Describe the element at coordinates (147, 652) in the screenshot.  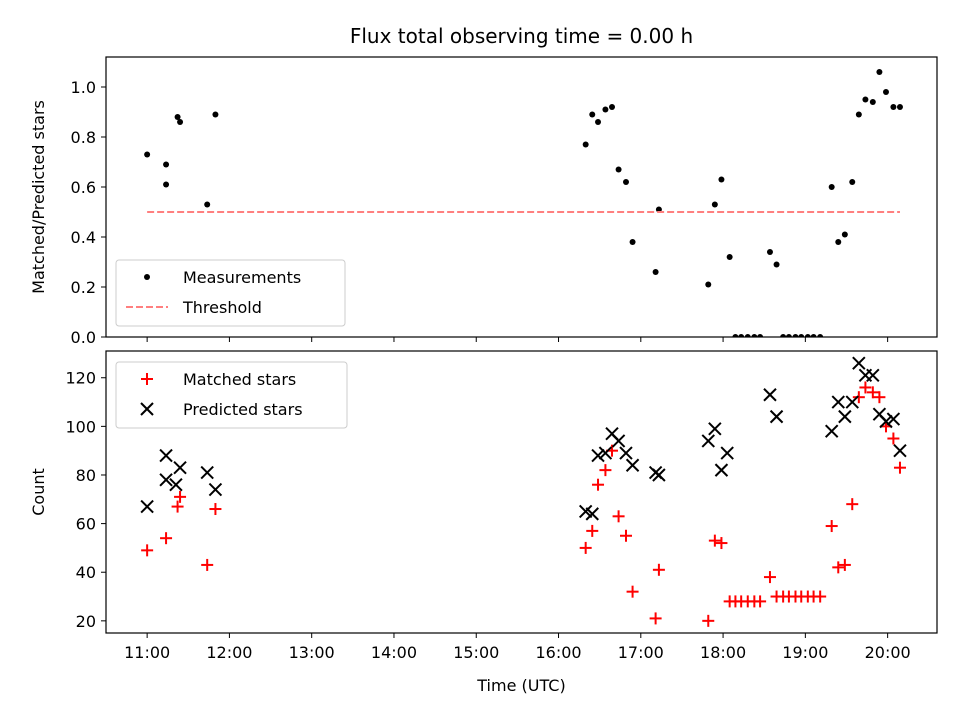
I see `x-tick-label: 11:00` at that location.